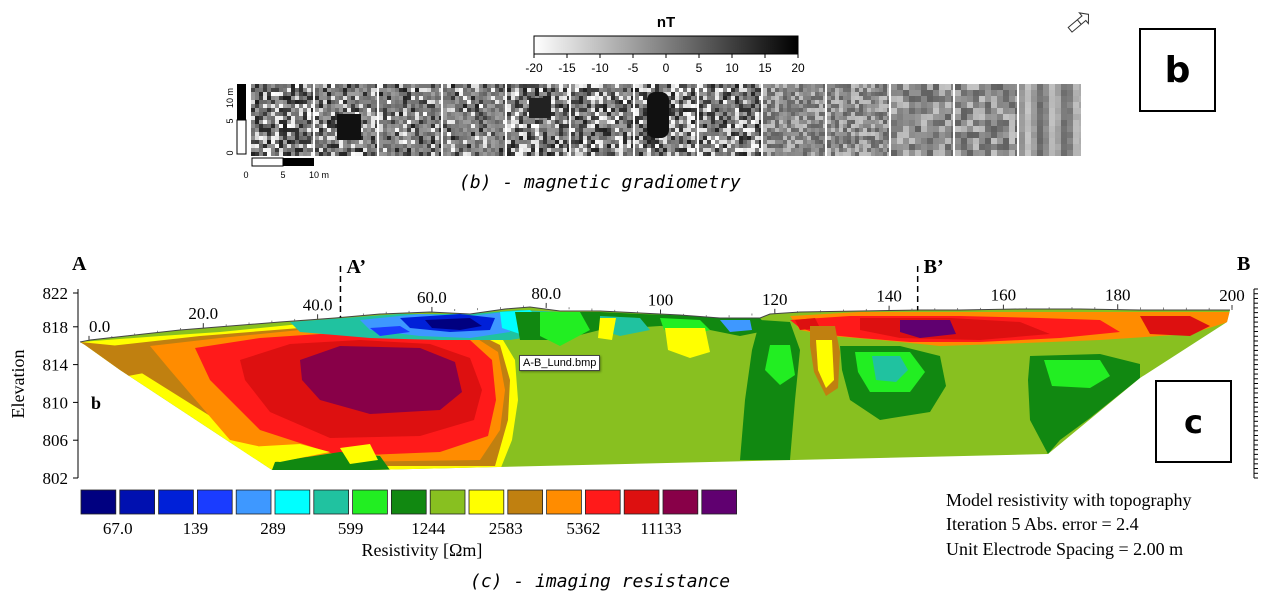 This screenshot has height=611, width=1274. What do you see at coordinates (666, 312) in the screenshot?
I see `x-axis-ticks: 0.0 20.0 40.0 60.0 80.0 100 120 140 160 180 200` at bounding box center [666, 312].